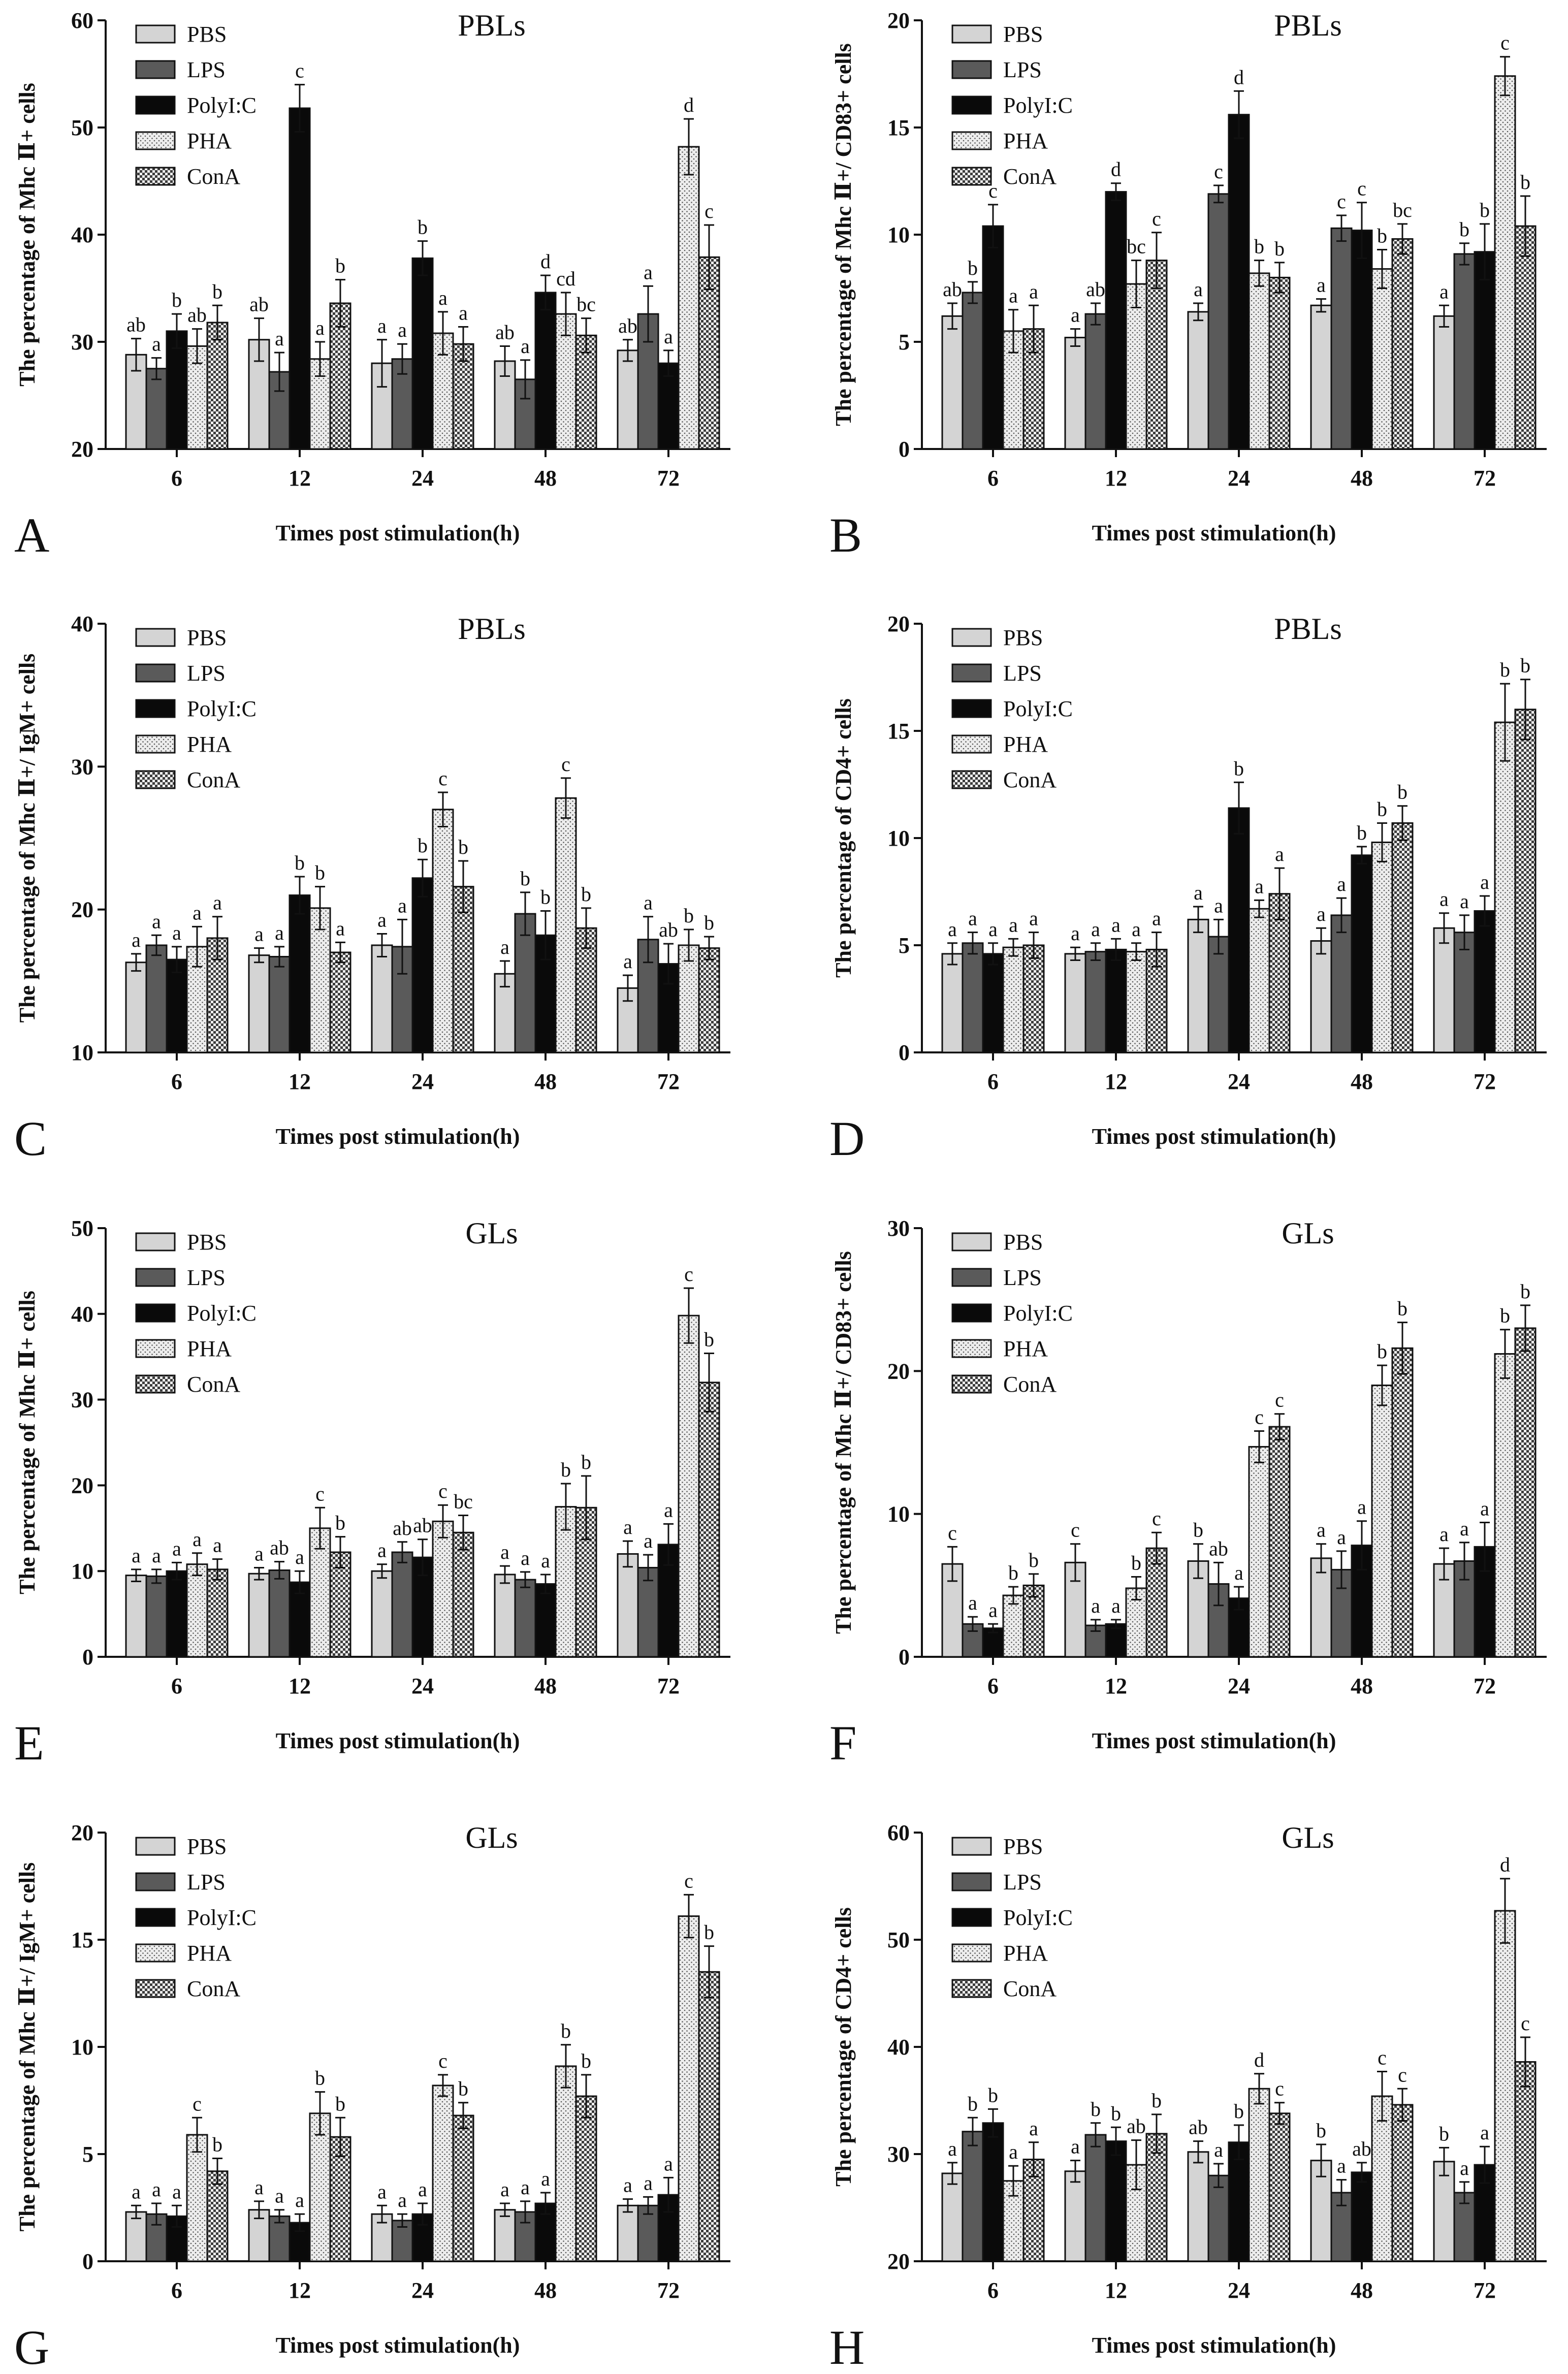 Image resolution: width=1568 pixels, height=2374 pixels. What do you see at coordinates (398, 534) in the screenshot?
I see `x-axis-title: Times post stimulation(h)` at bounding box center [398, 534].